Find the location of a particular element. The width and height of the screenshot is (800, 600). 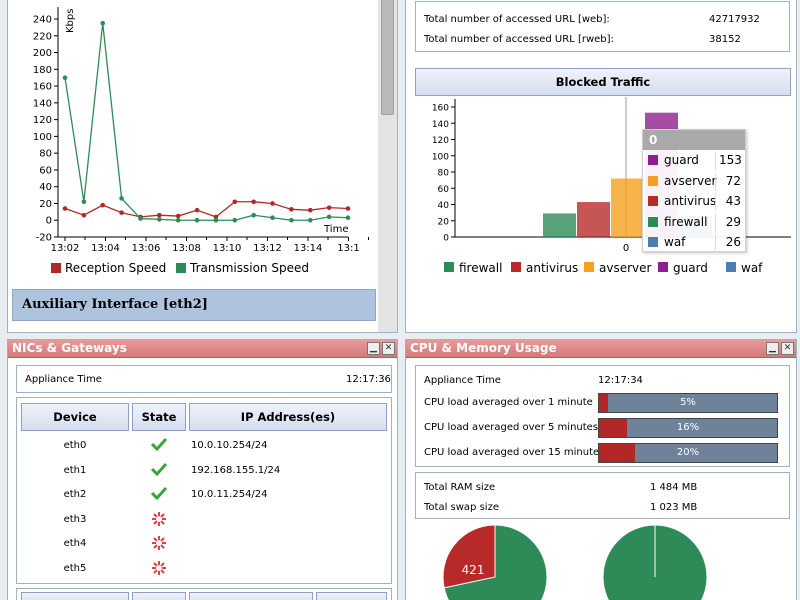

y-tick-label: 220 is located at coordinates (42, 36).